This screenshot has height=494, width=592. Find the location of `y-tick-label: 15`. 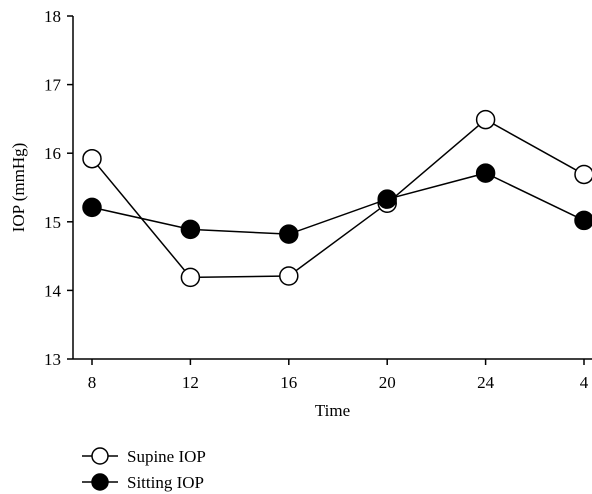

y-tick-label: 15 is located at coordinates (52, 222).